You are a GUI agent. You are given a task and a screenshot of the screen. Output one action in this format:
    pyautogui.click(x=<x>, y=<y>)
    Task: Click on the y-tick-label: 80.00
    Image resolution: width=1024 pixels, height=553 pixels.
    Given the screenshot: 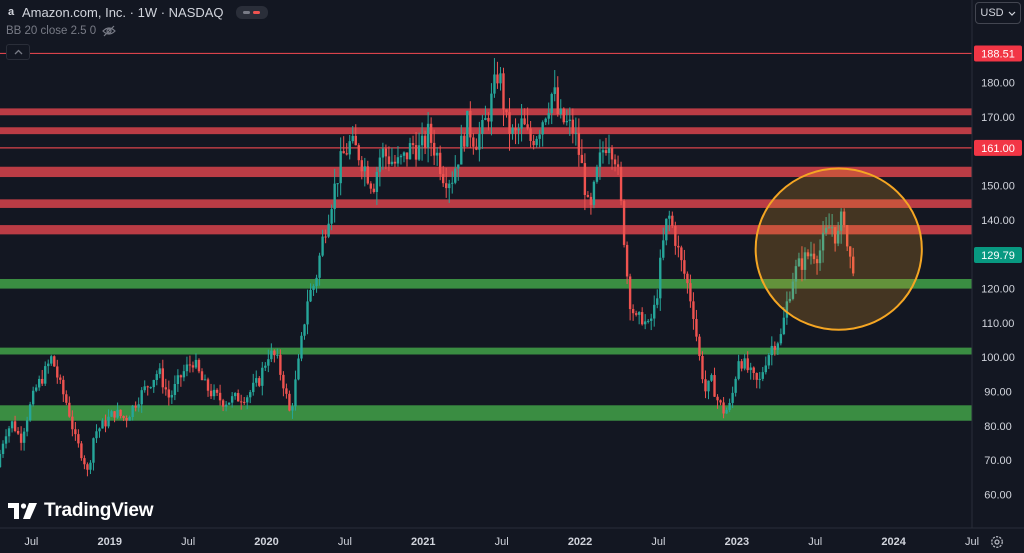 What is the action you would take?
    pyautogui.click(x=998, y=427)
    